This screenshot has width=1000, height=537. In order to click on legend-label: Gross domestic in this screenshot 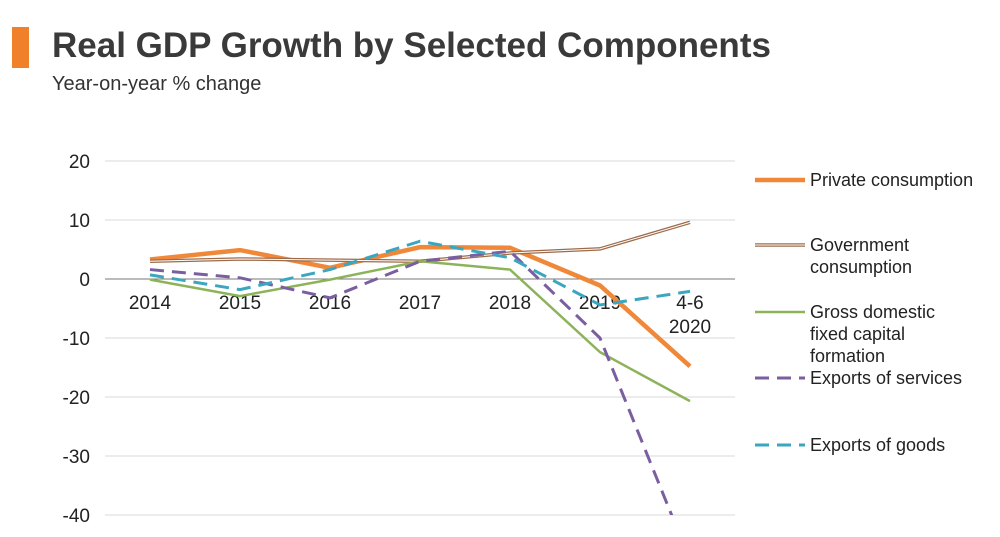, I will do `click(872, 312)`.